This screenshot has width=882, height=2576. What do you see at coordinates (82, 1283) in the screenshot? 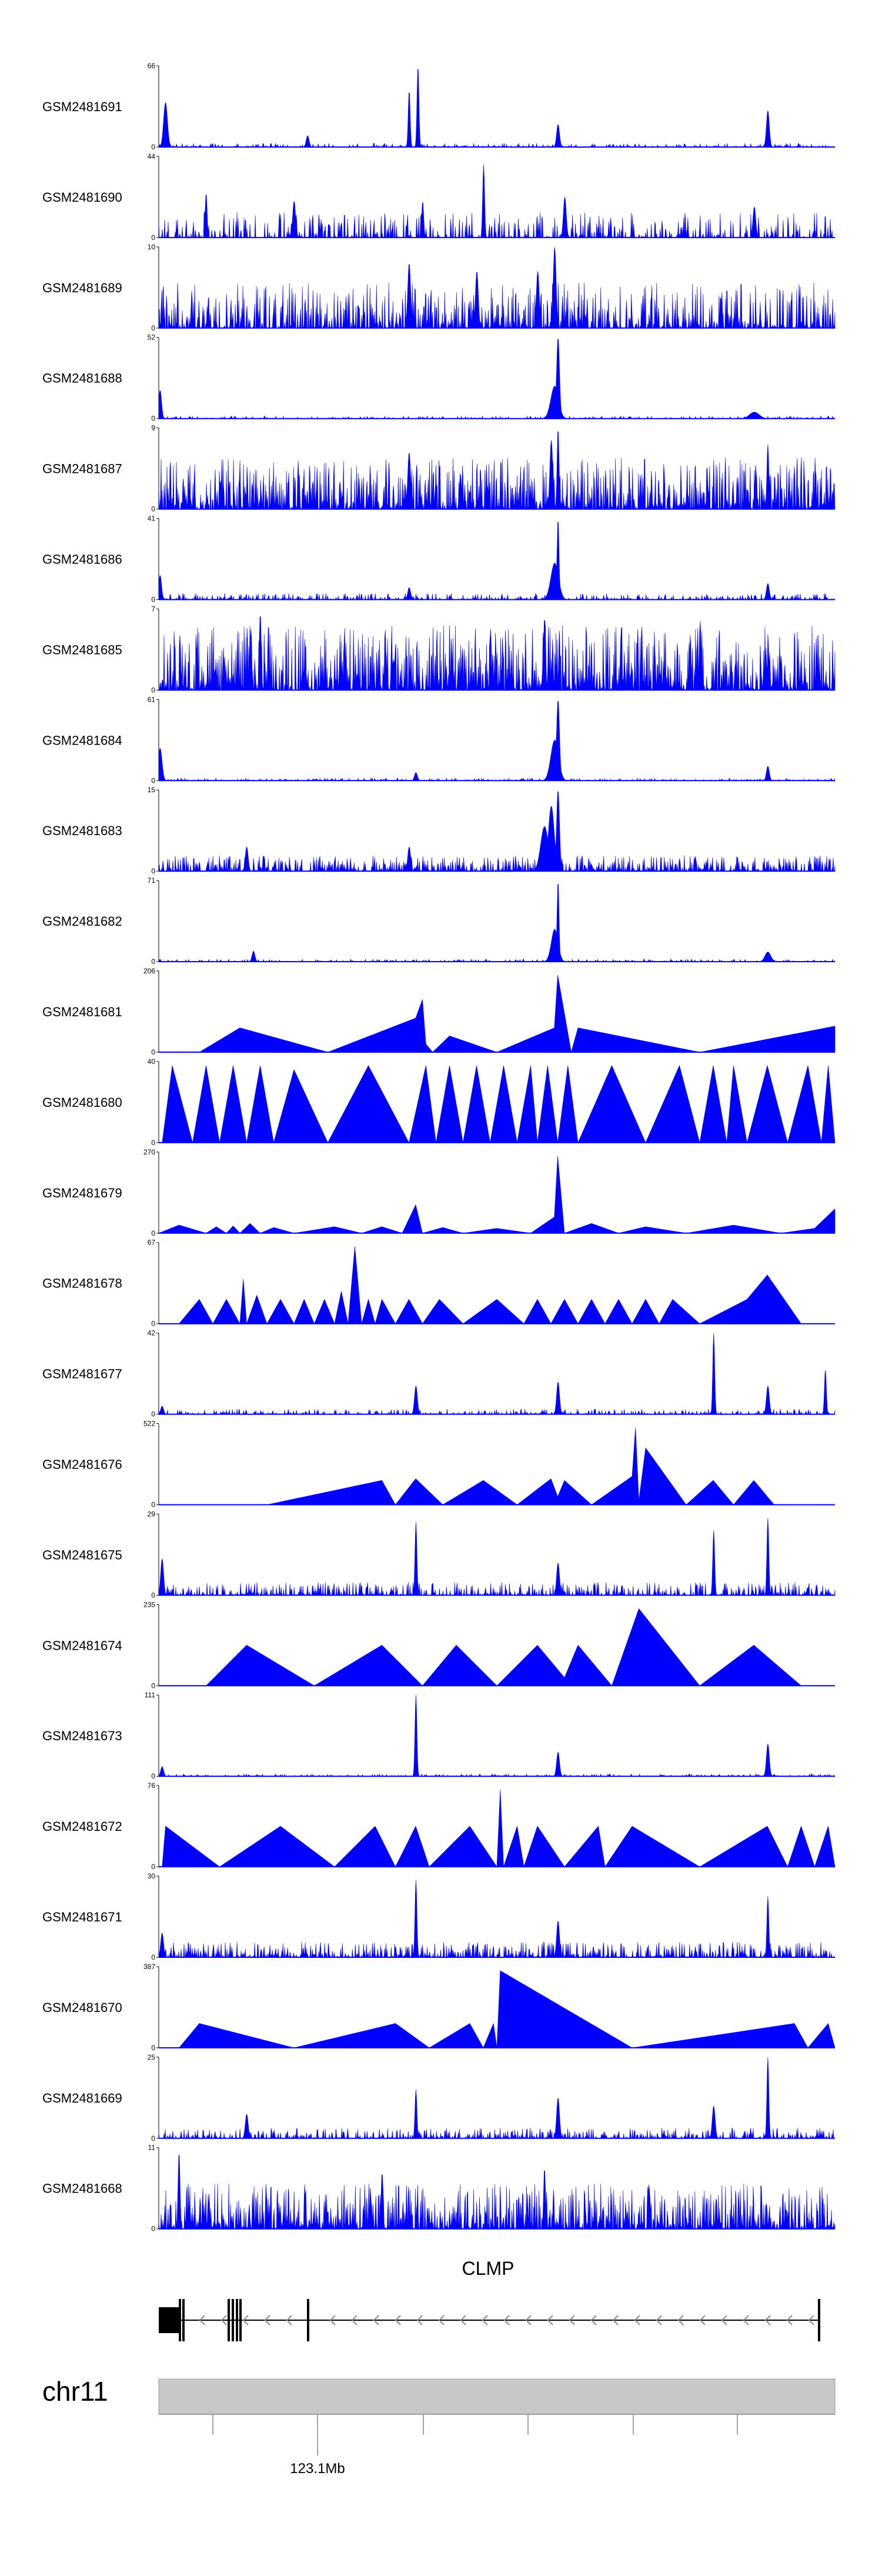
I see `track-label: GSM2481678` at bounding box center [82, 1283].